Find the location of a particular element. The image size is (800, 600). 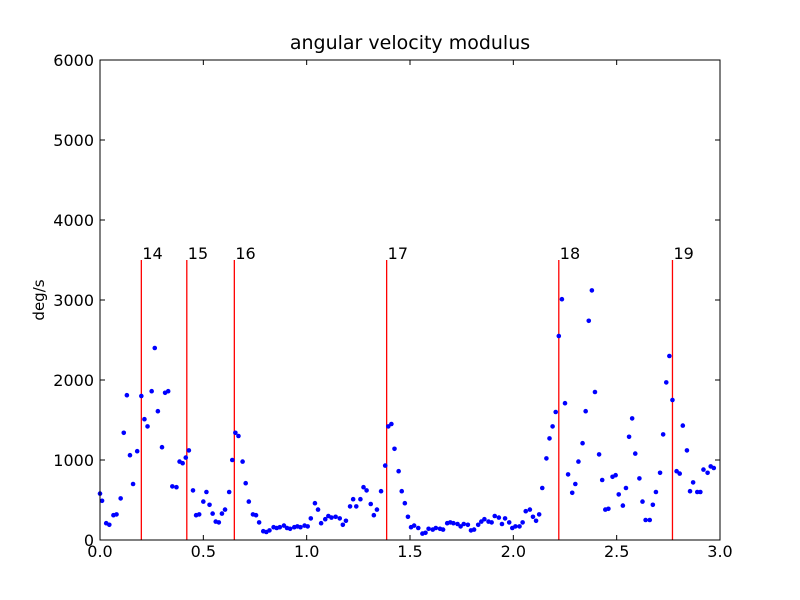

marker-label-19: 19 is located at coordinates (683, 253).